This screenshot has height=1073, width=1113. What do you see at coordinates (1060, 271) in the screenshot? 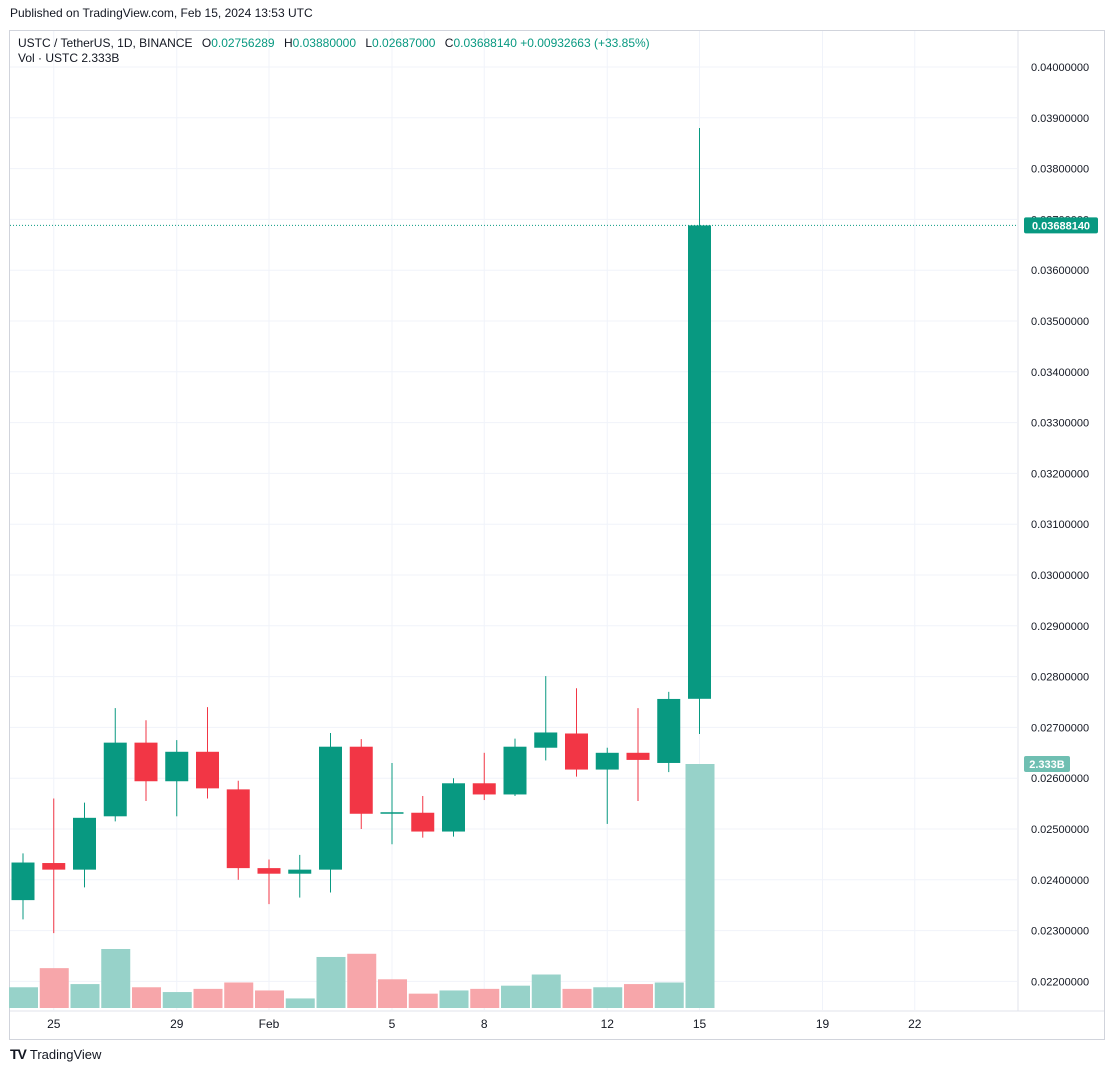
I see `y-tick-label: 0.03600000` at bounding box center [1060, 271].